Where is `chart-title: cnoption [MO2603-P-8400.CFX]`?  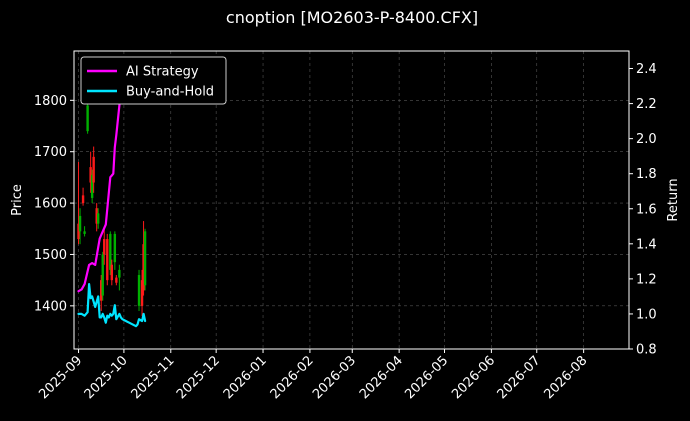
chart-title: cnoption [MO2603-P-8400.CFX] is located at coordinates (352, 17).